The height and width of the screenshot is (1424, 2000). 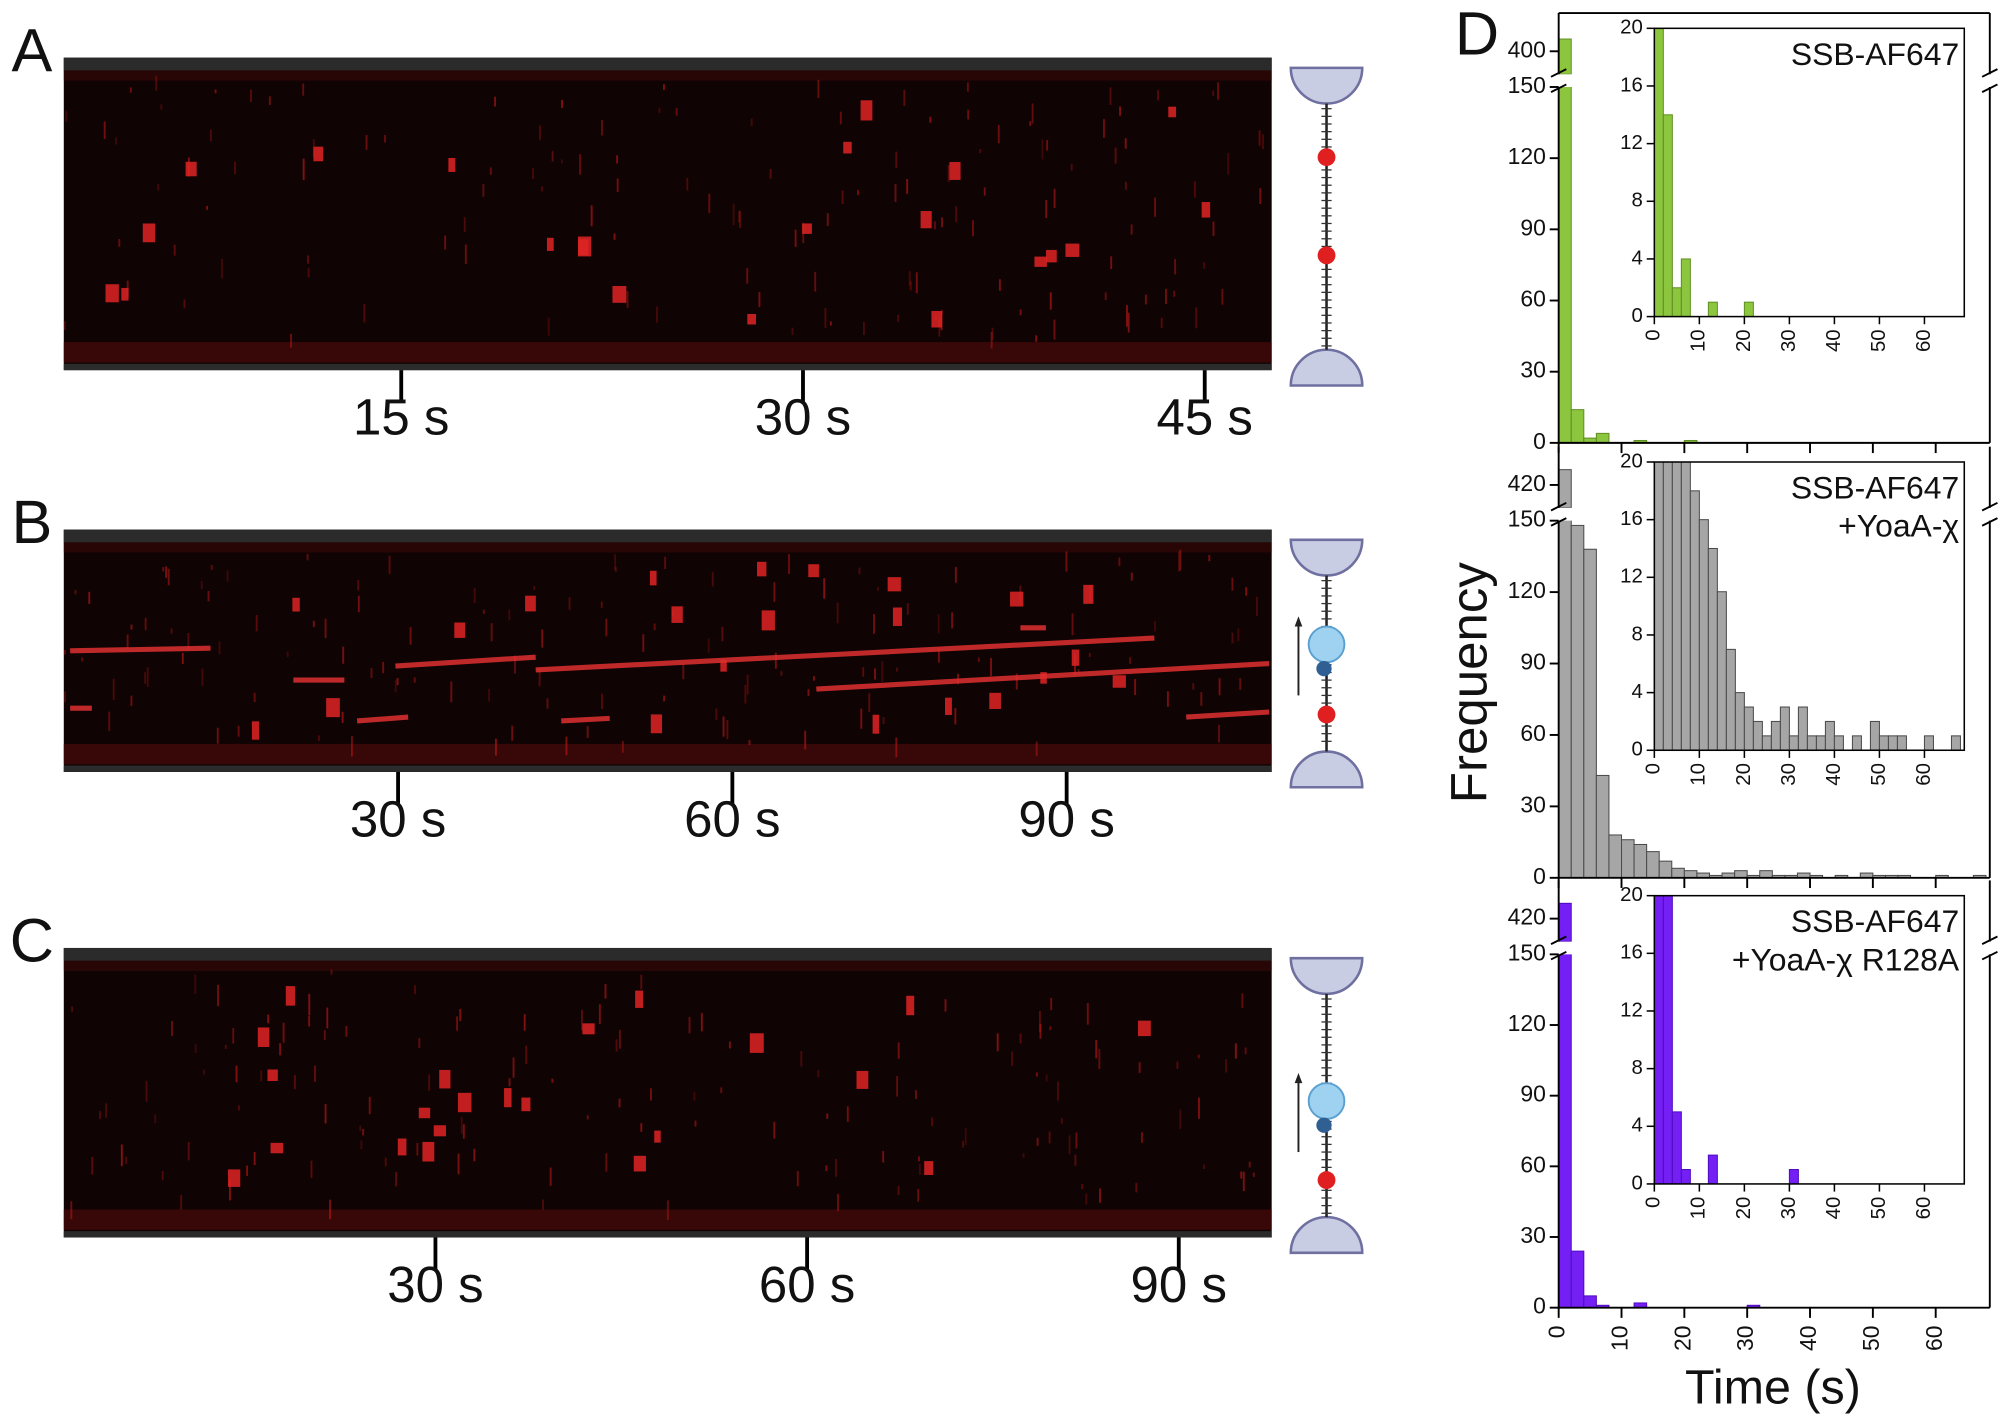 What do you see at coordinates (1527, 49) in the screenshot?
I see `y-tick-label: 400` at bounding box center [1527, 49].